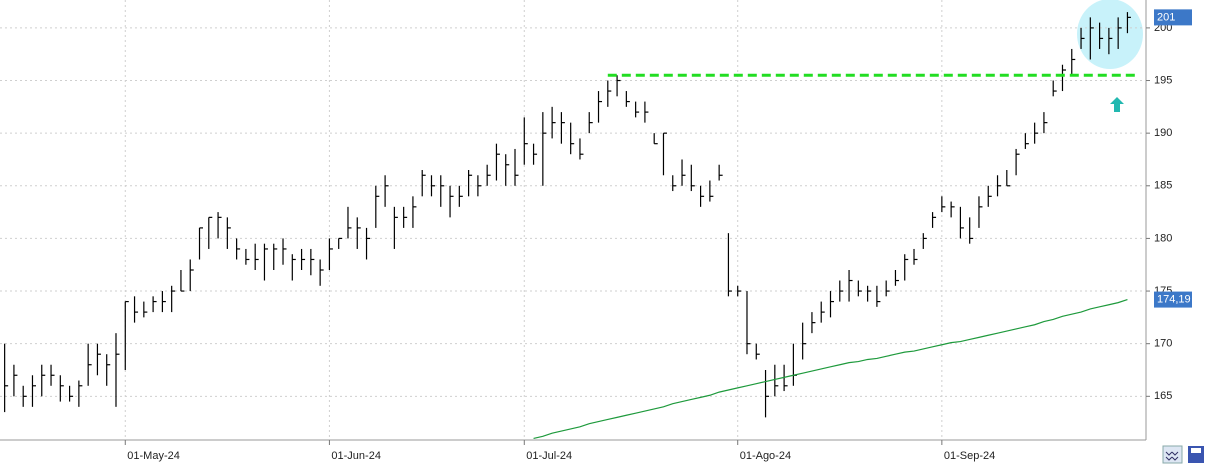 The height and width of the screenshot is (471, 1213). Describe the element at coordinates (1163, 133) in the screenshot. I see `y-tick-label: 190` at that location.